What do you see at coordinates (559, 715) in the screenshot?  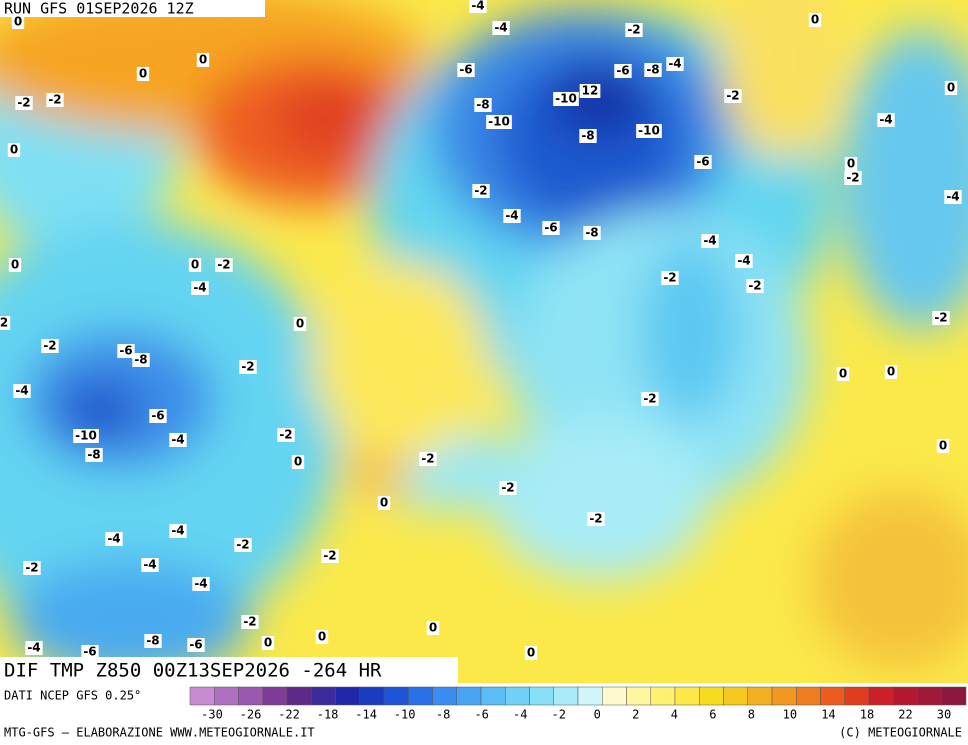 I see `colorbar-label: -2` at bounding box center [559, 715].